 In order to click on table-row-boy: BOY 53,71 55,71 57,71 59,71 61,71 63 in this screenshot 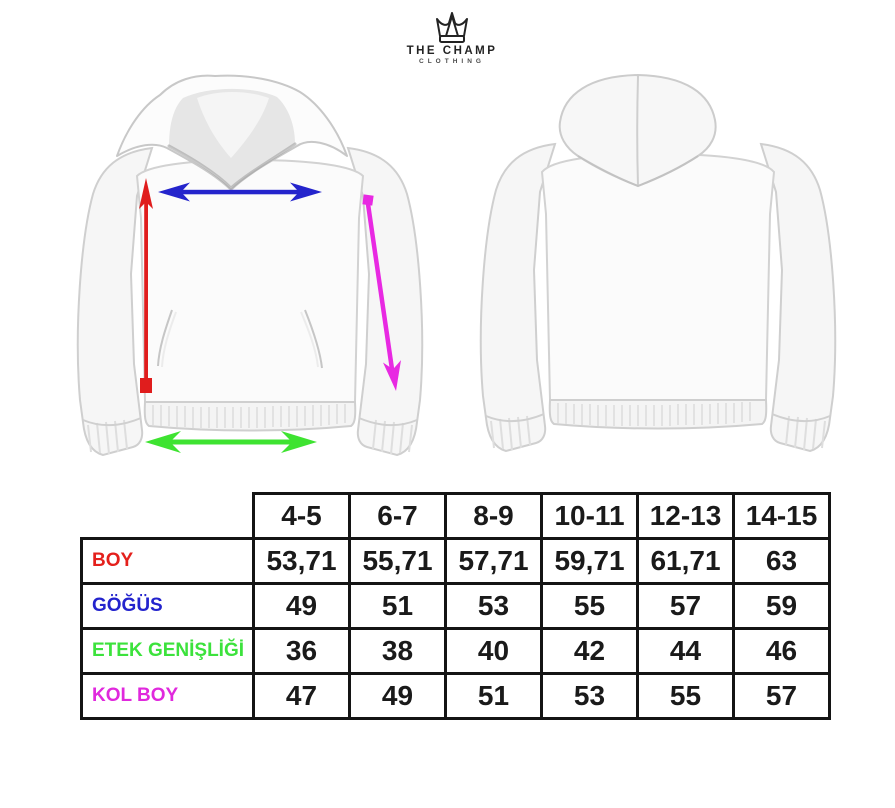, I will do `click(455, 561)`.